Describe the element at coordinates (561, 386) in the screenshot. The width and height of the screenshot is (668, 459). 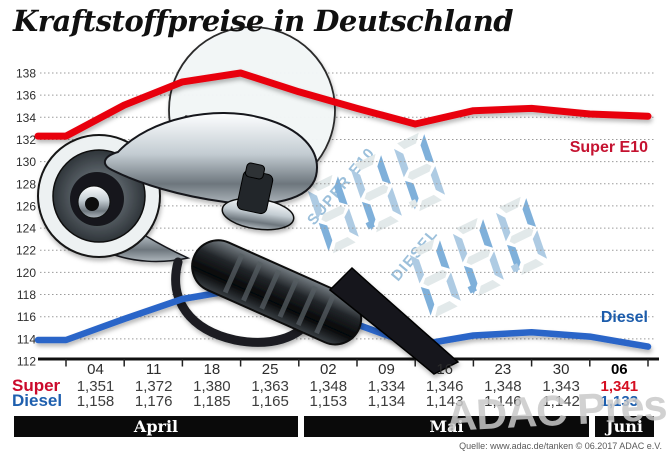
I see `value-cell: 1,343` at that location.